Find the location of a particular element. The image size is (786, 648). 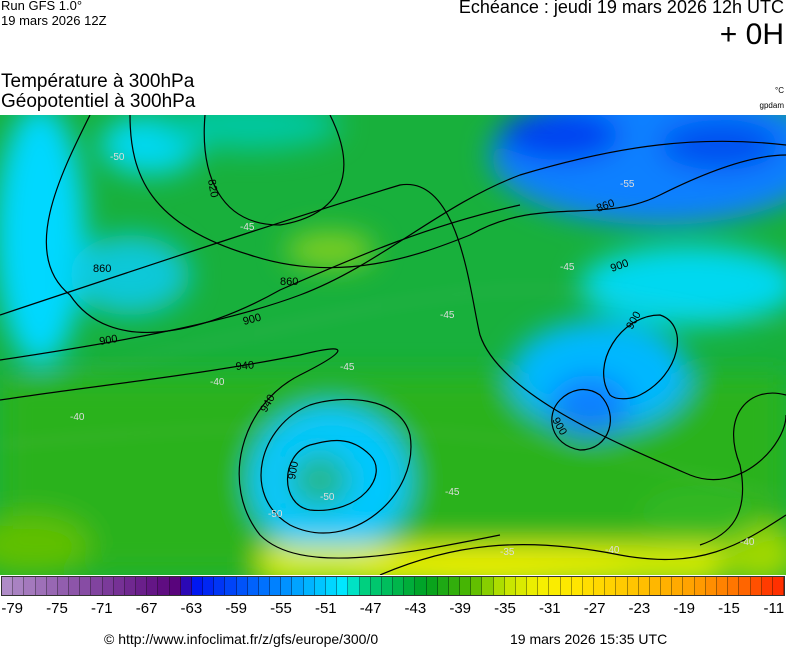

colorbar-tick-label: -67 is located at coordinates (146, 608).